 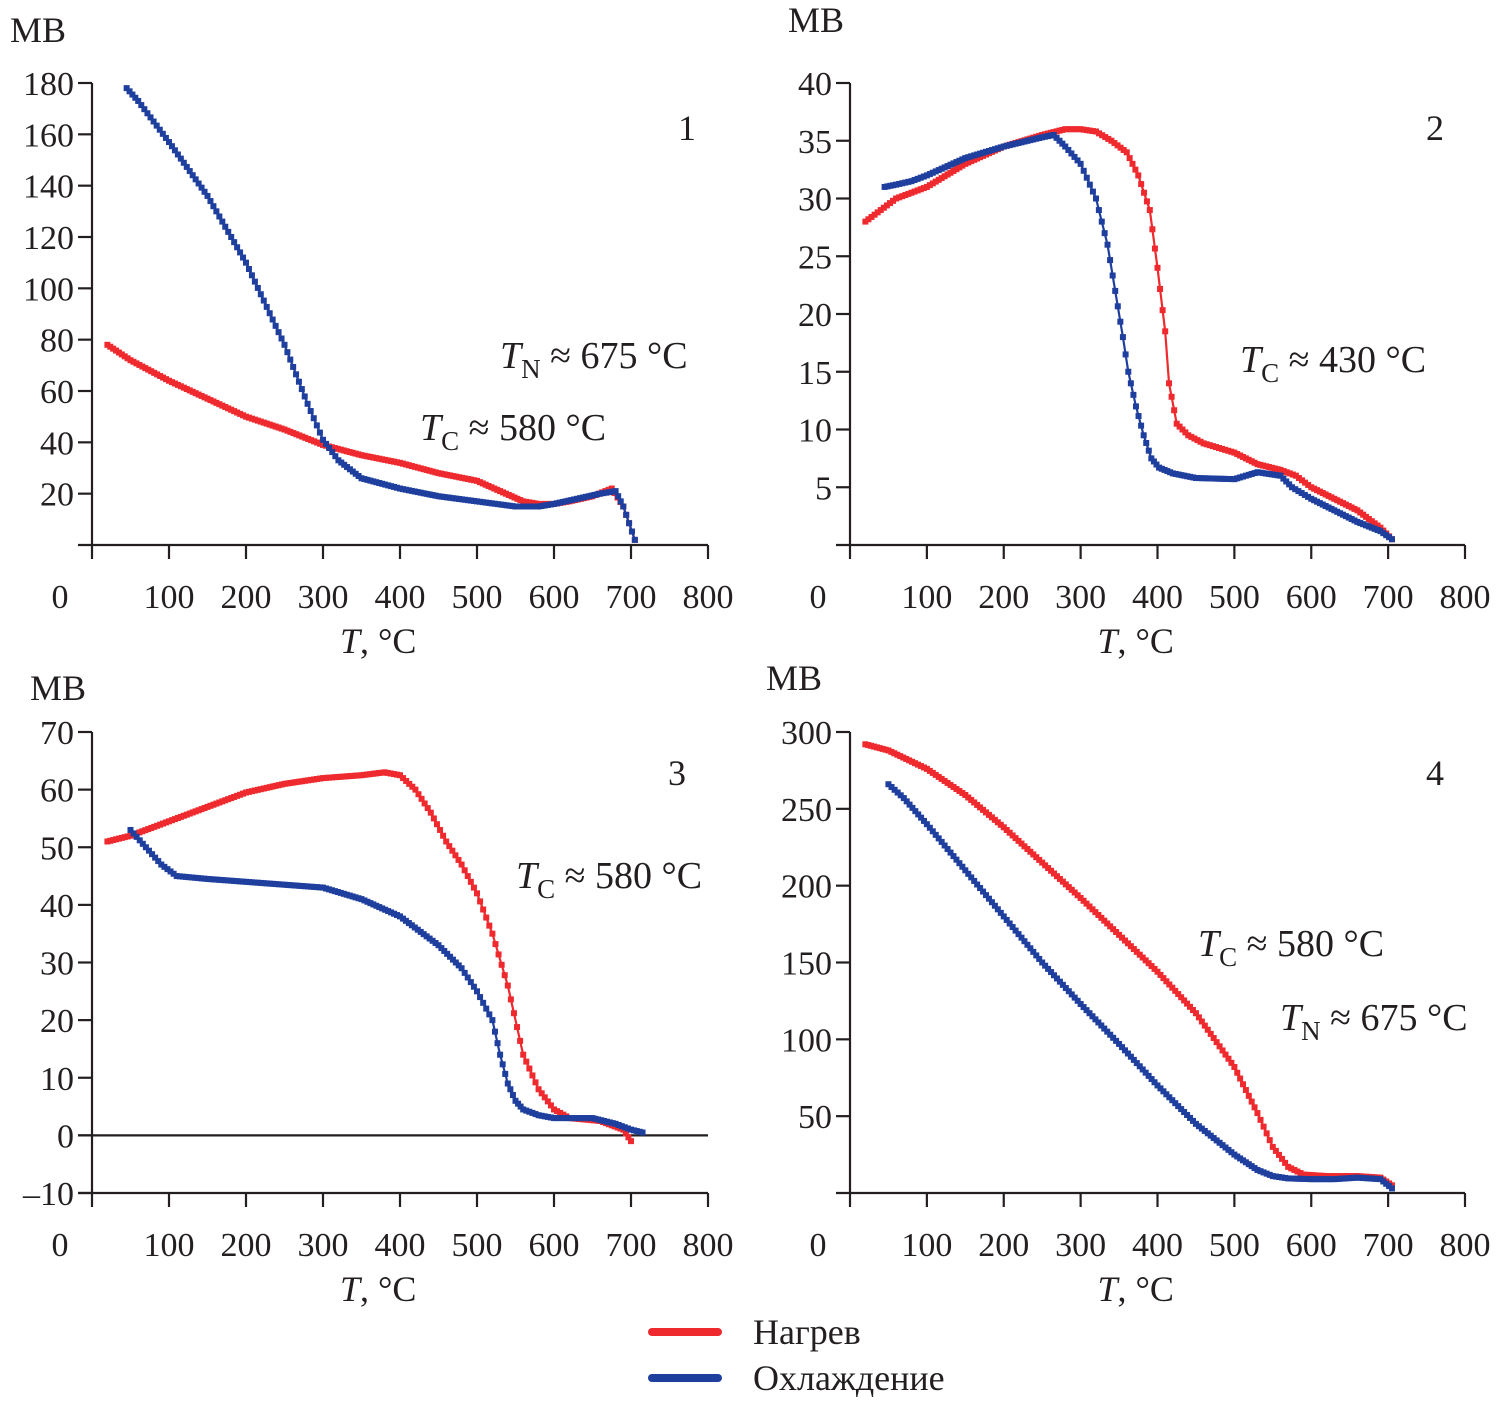 I want to click on y-tick-label: 25, so click(x=815, y=257).